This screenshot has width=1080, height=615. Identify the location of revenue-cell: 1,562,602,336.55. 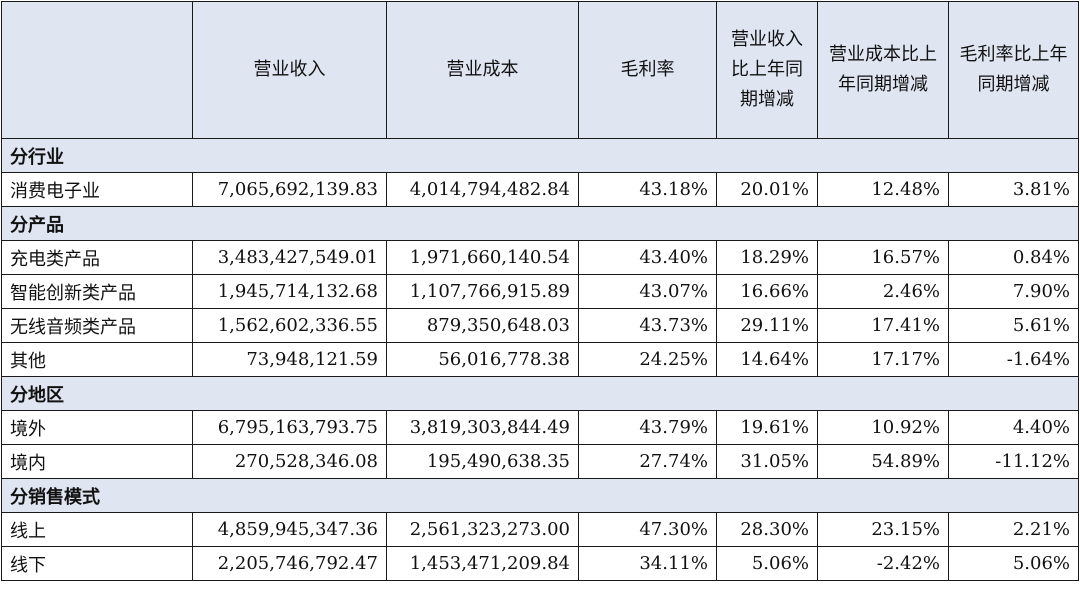
(289, 325).